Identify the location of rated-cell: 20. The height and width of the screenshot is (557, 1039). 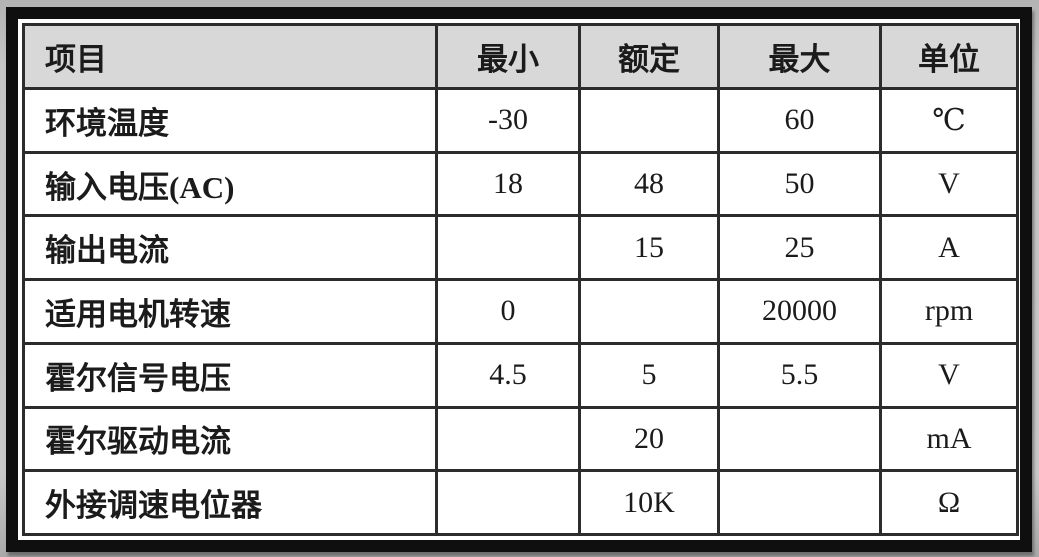
(649, 439).